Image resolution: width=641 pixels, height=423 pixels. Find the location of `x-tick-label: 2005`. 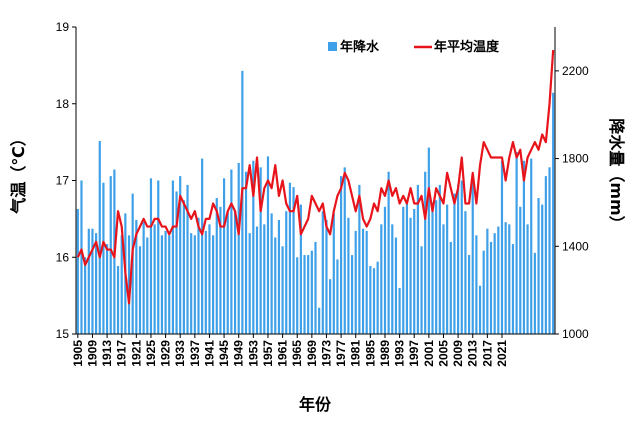

x-tick-label: 2005 is located at coordinates (443, 353).